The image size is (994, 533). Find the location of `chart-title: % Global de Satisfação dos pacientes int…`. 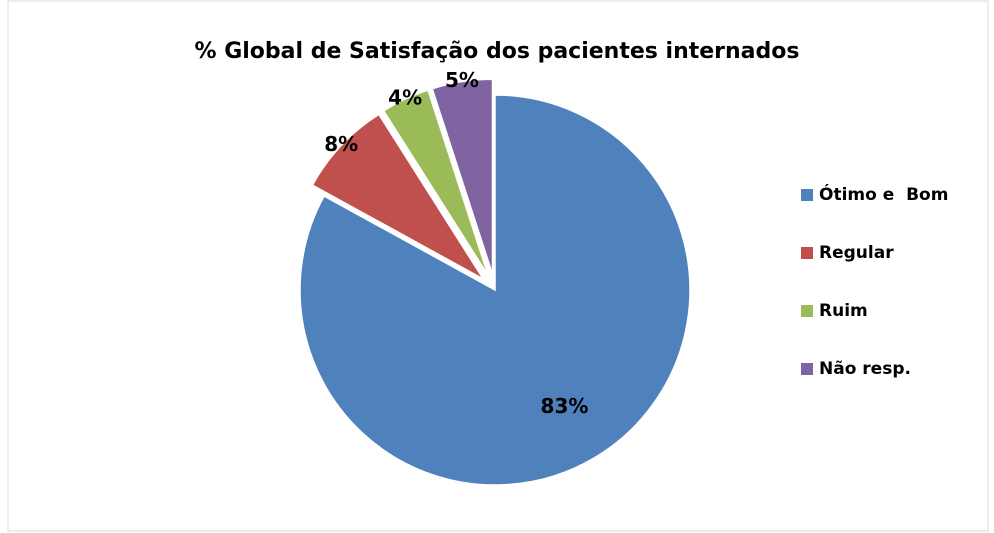

chart-title: % Global de Satisfação dos pacientes int… is located at coordinates (497, 51).